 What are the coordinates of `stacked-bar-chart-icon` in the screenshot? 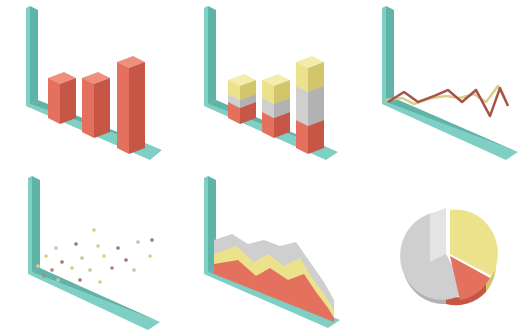 It's located at (271, 83).